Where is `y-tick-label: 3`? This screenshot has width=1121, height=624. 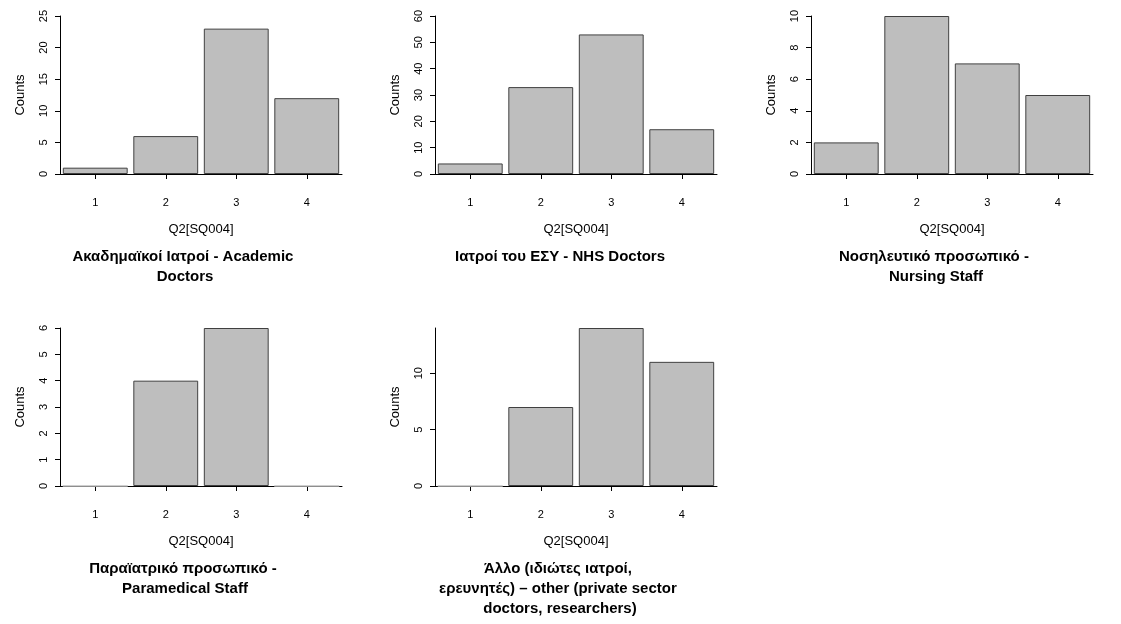 y-tick-label: 3 is located at coordinates (42, 407).